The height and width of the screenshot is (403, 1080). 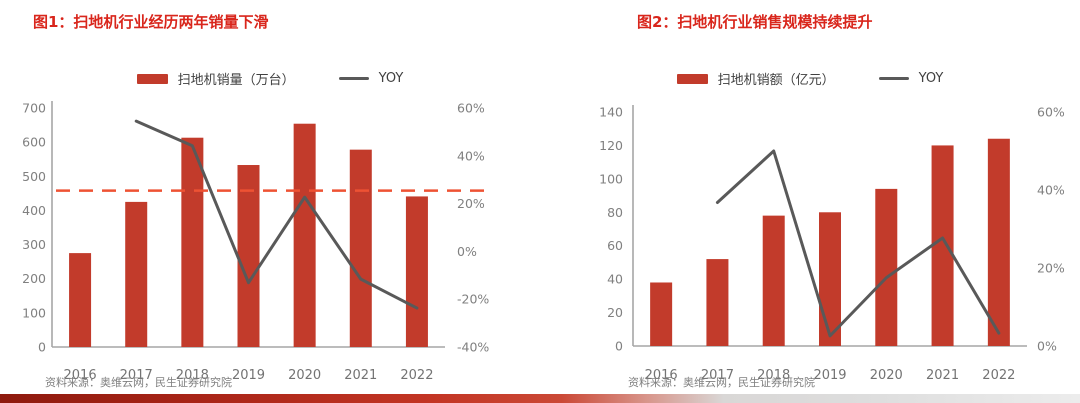 I want to click on fig1-source: 资料来源：奥维云网，民生证券研究院, so click(x=138, y=382).